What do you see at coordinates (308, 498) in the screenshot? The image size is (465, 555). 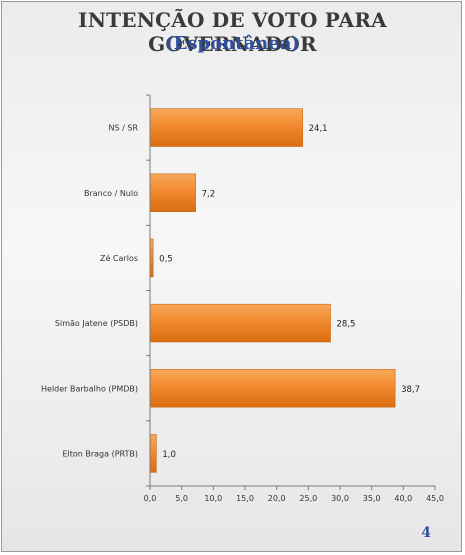 I see `x-tick-label: 25,0` at bounding box center [308, 498].